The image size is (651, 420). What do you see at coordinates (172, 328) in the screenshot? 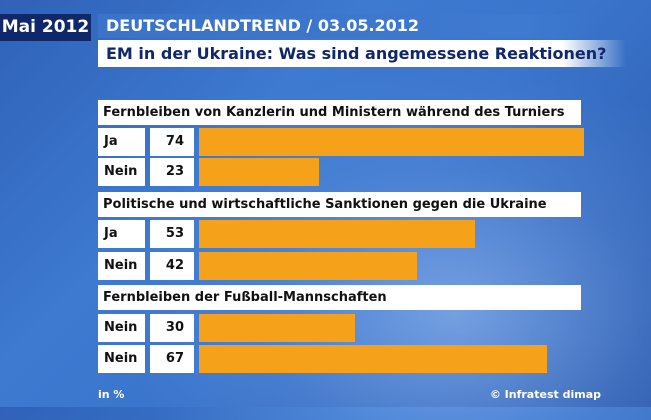
I see `row-value: 30` at bounding box center [172, 328].